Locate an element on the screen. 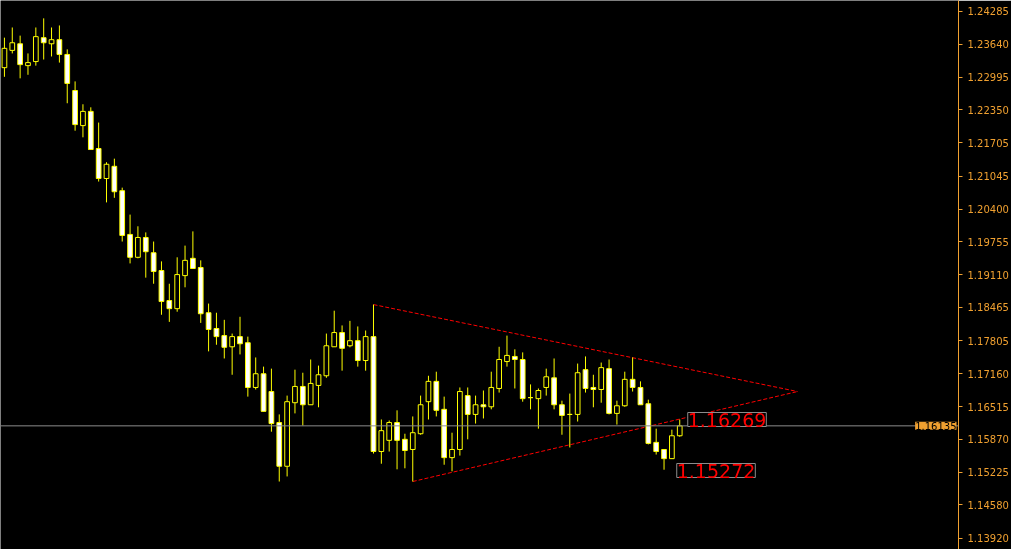 This screenshot has height=549, width=1011. y-tick-label: 1.13920 is located at coordinates (988, 539).